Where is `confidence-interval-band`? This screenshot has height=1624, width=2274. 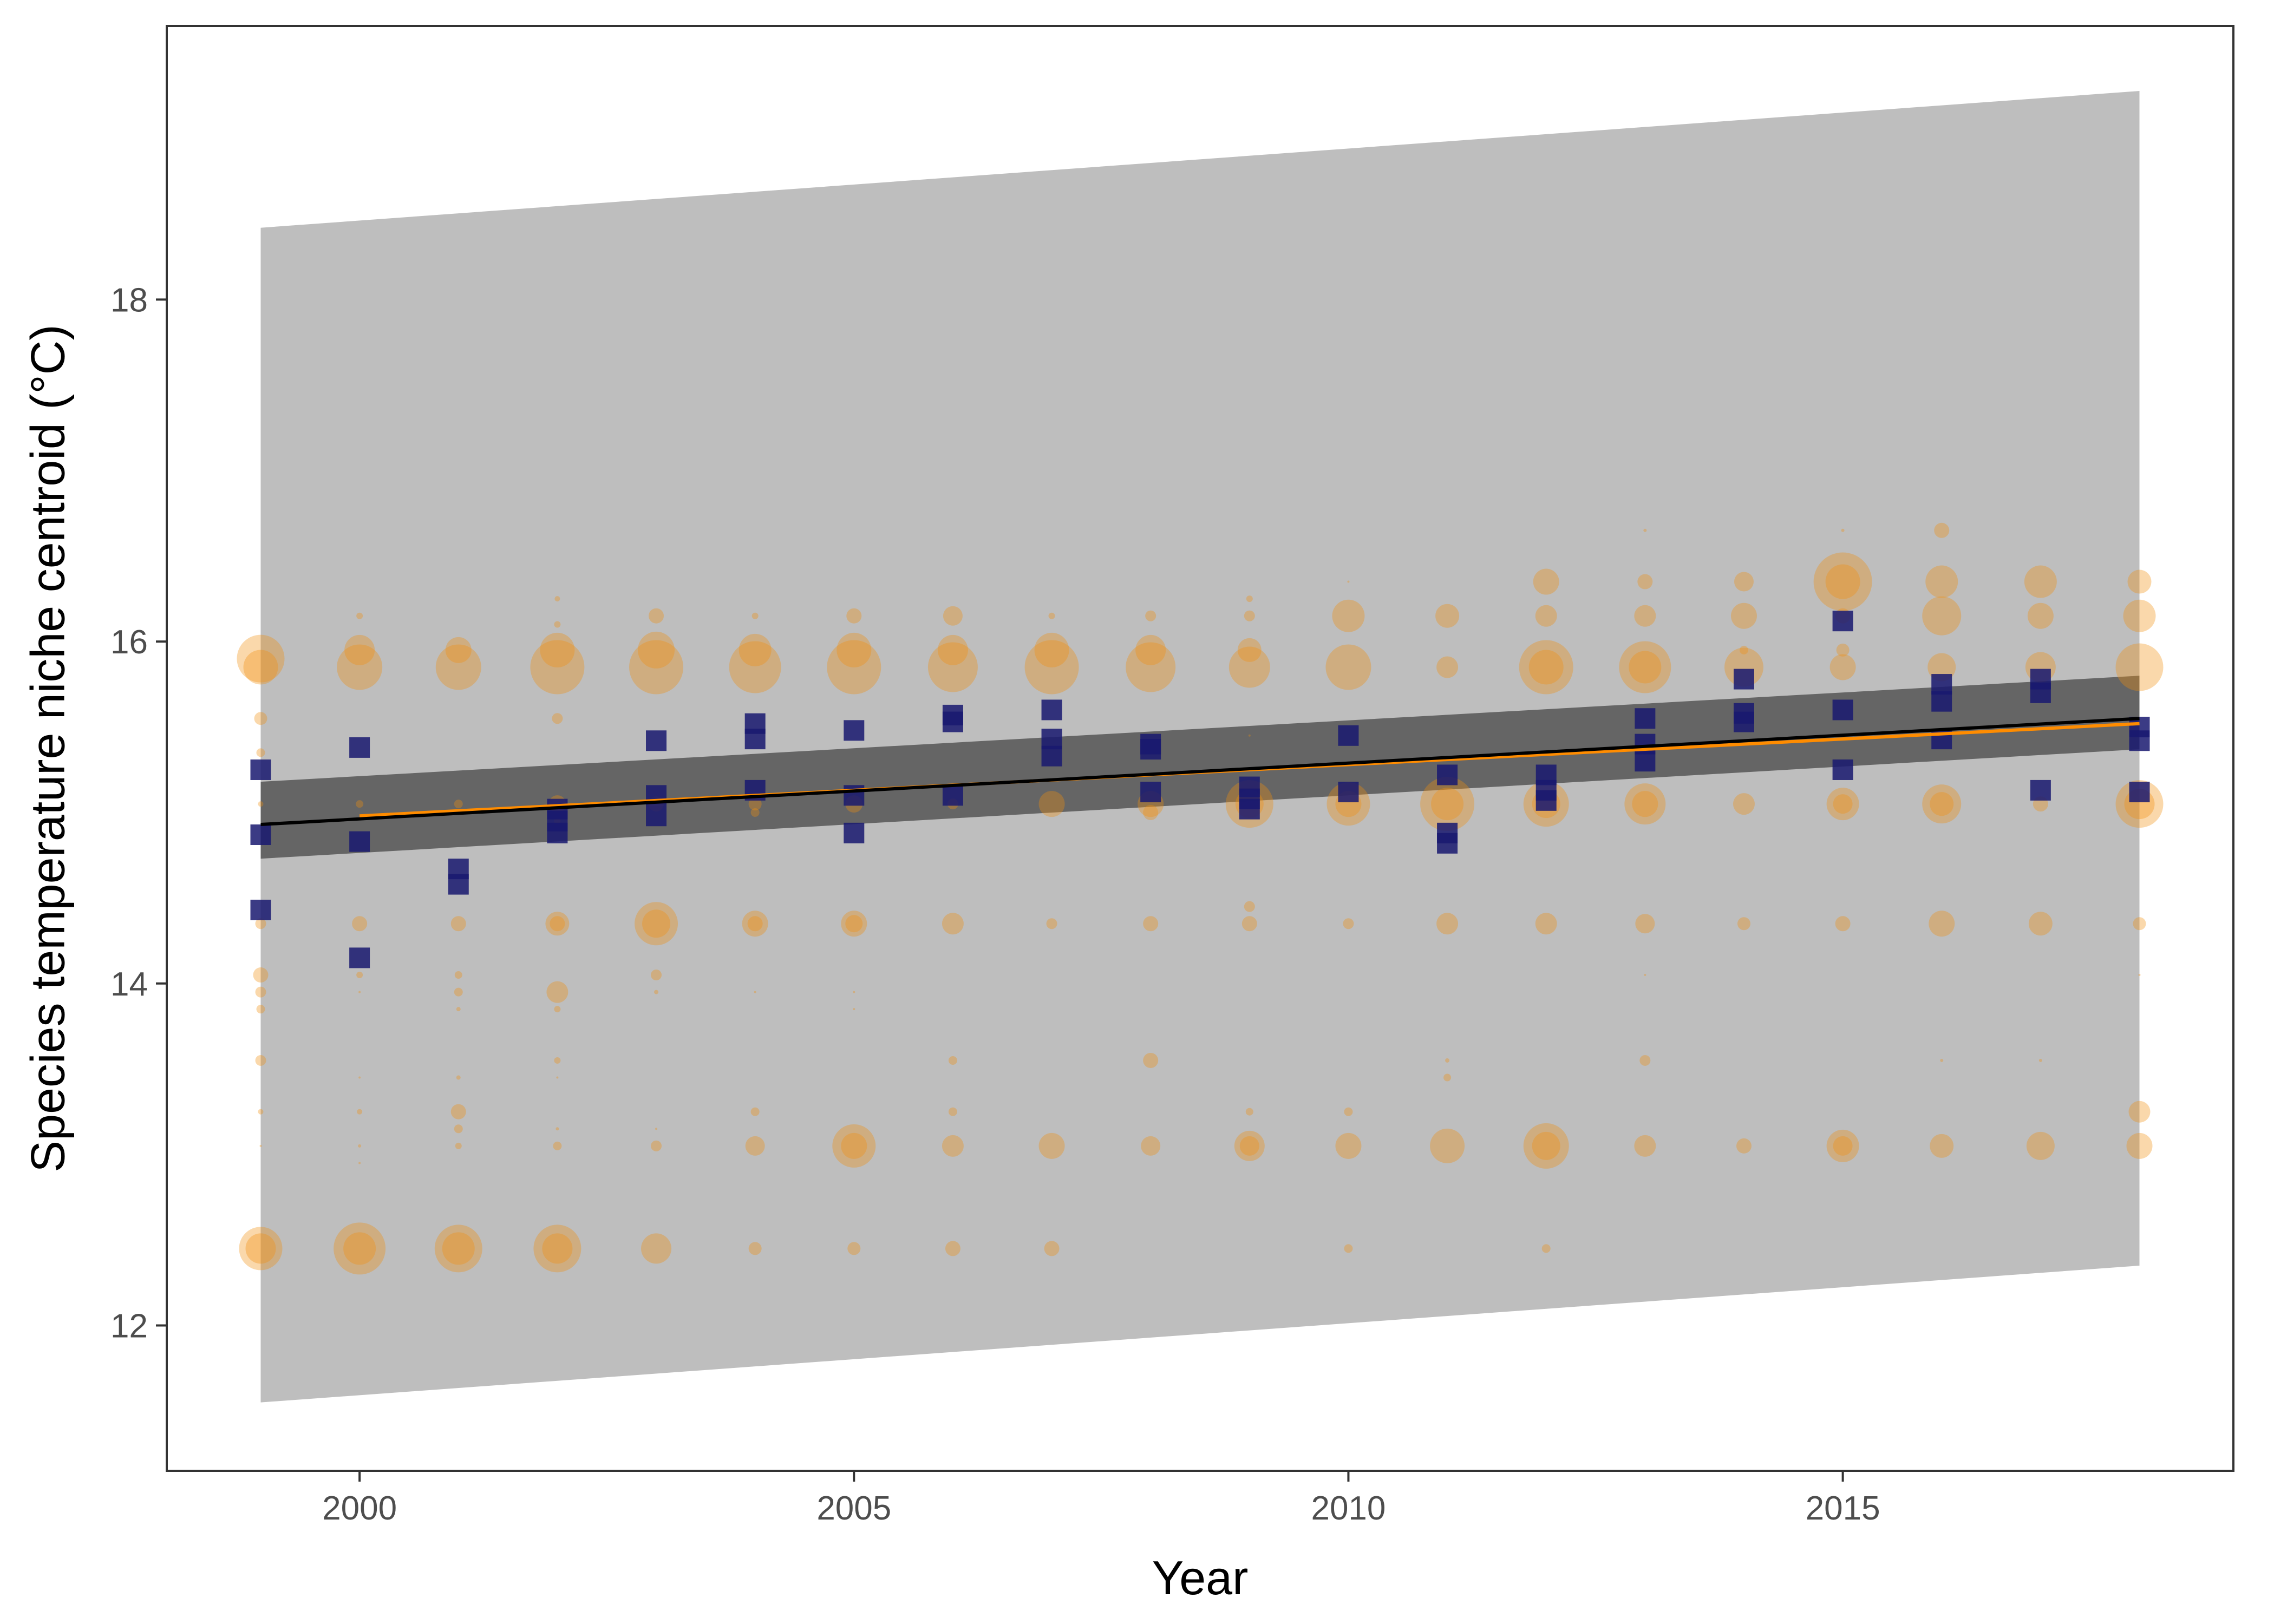
confidence-interval-band is located at coordinates (1200, 767).